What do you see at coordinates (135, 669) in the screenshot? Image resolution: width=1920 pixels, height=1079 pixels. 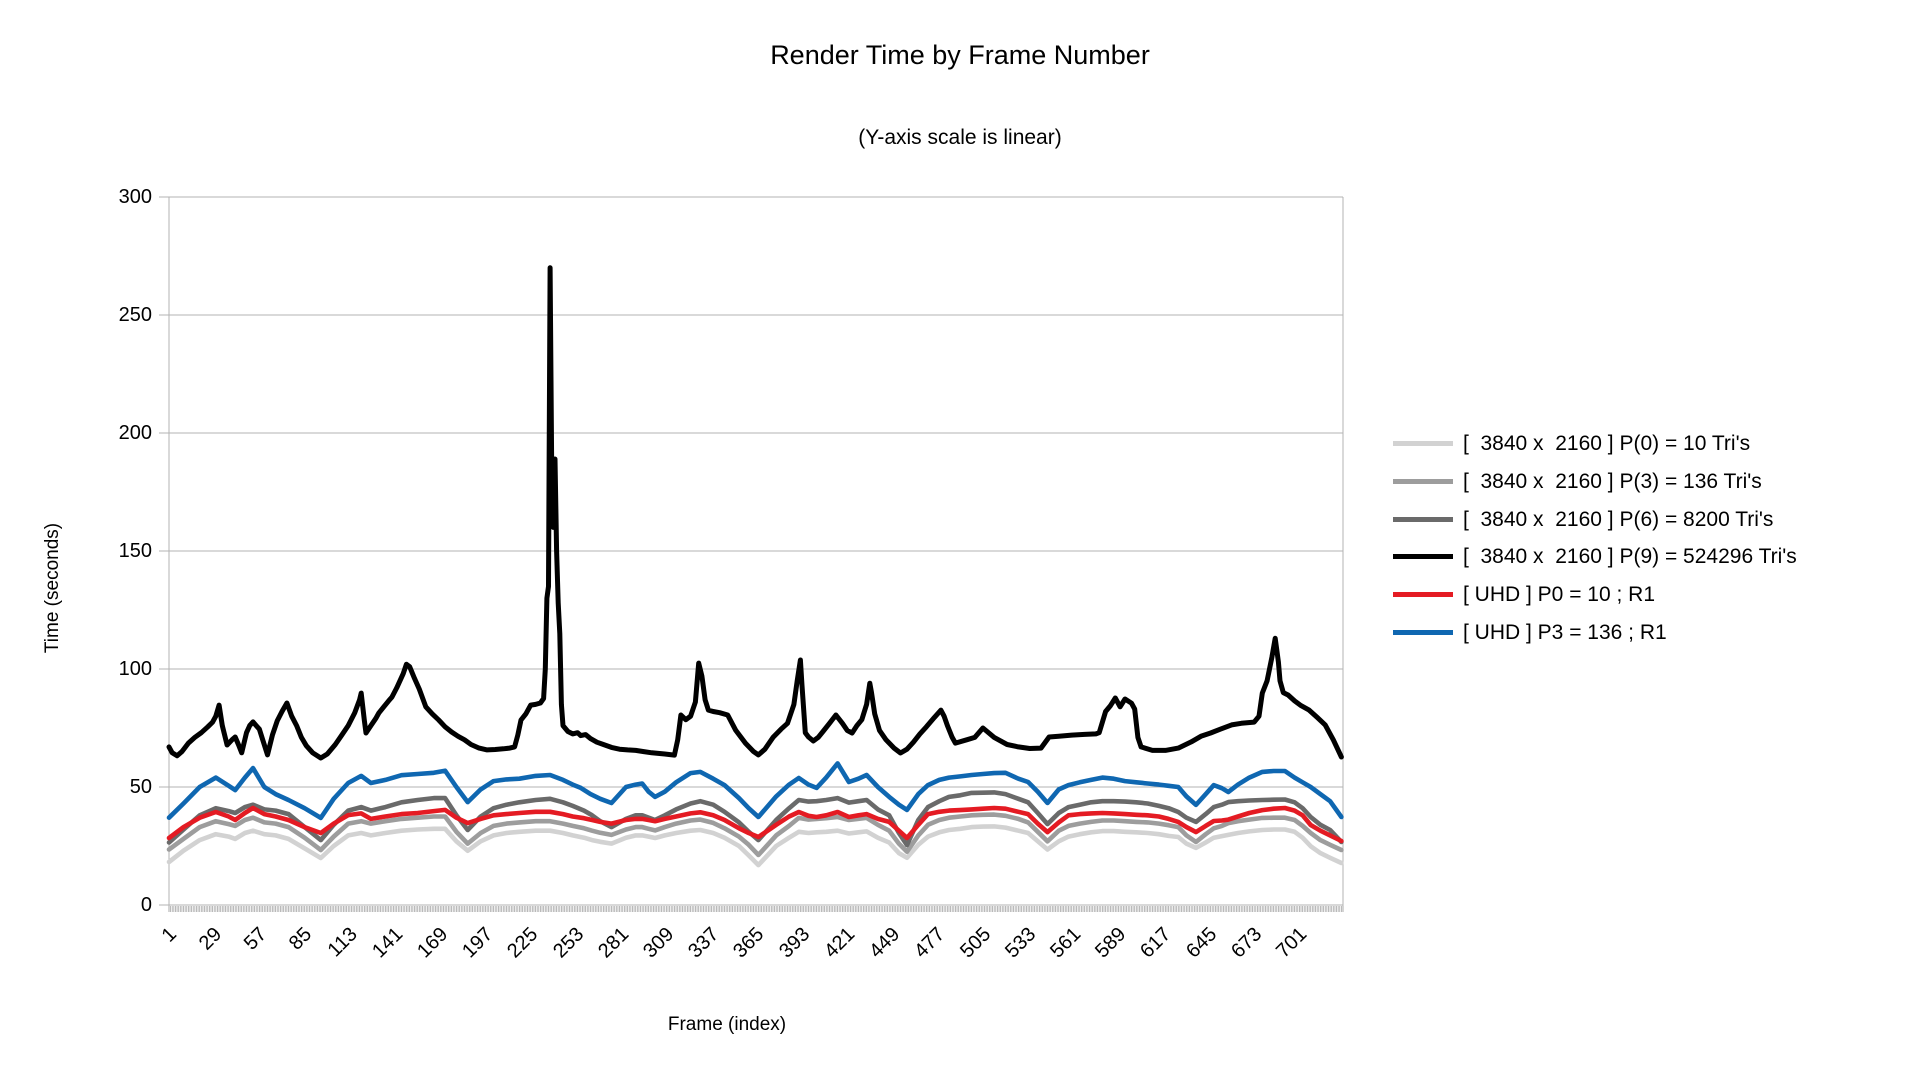 I see `y-tick-label-100: 100` at bounding box center [135, 669].